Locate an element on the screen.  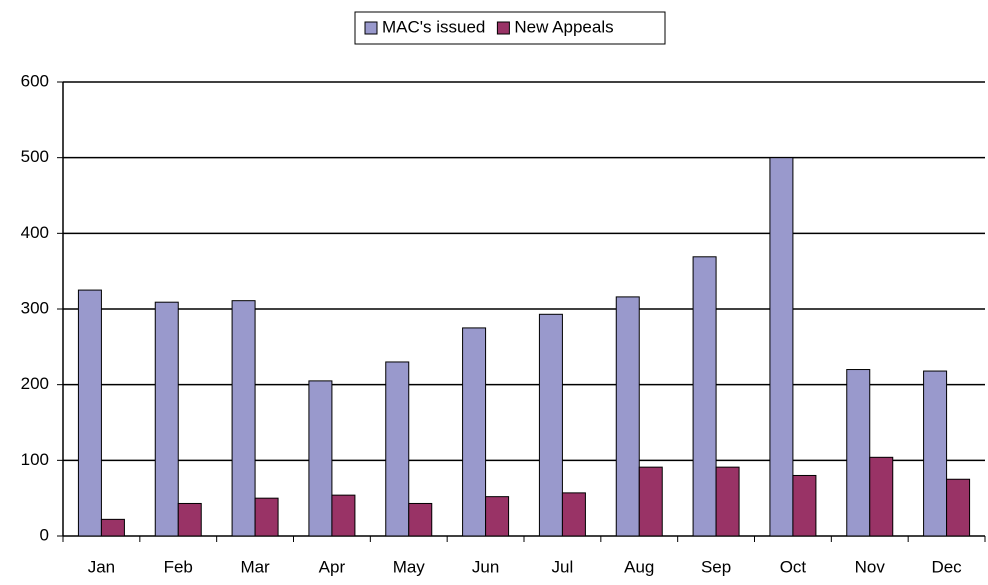
legend-box is located at coordinates (510, 28).